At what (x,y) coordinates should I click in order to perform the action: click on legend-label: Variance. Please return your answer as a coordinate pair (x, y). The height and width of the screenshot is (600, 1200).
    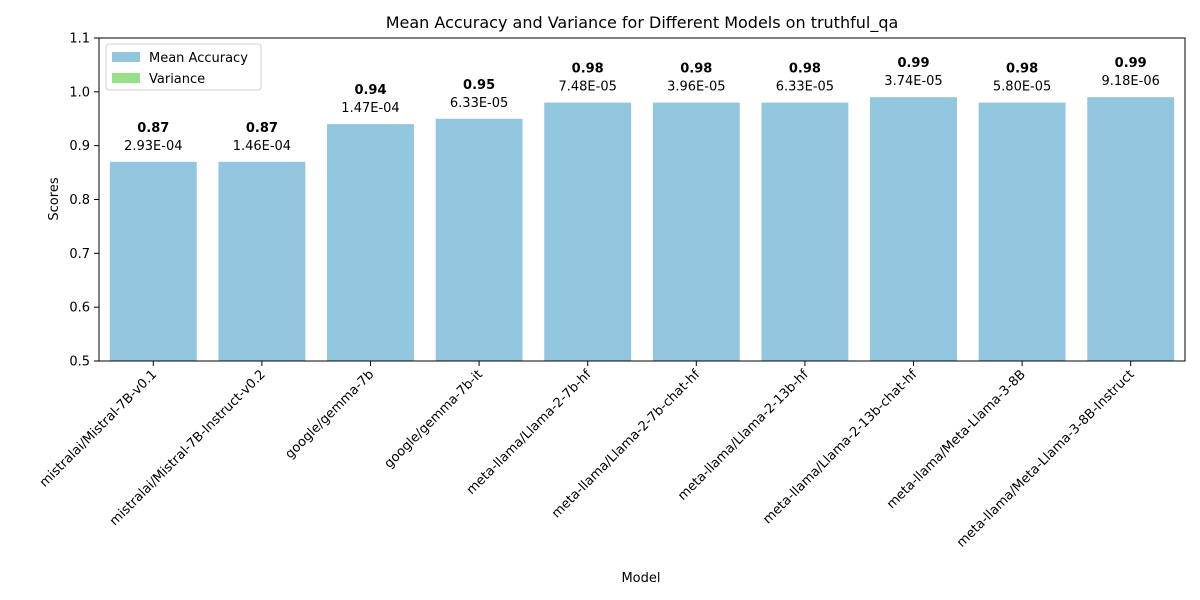
    Looking at the image, I should click on (177, 79).